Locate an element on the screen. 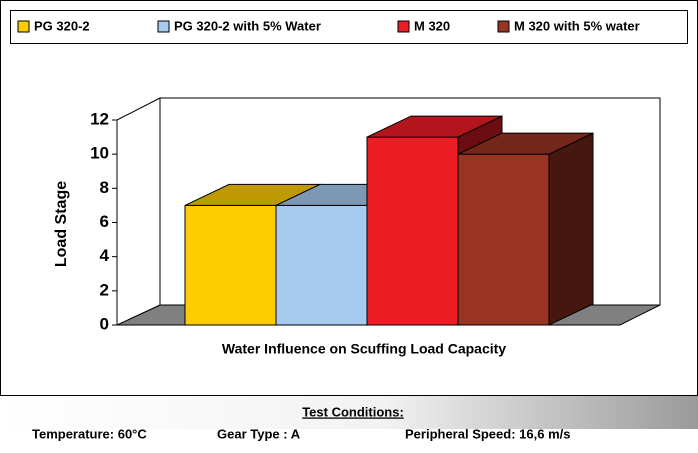  y-tick-label: 12 is located at coordinates (99, 118).